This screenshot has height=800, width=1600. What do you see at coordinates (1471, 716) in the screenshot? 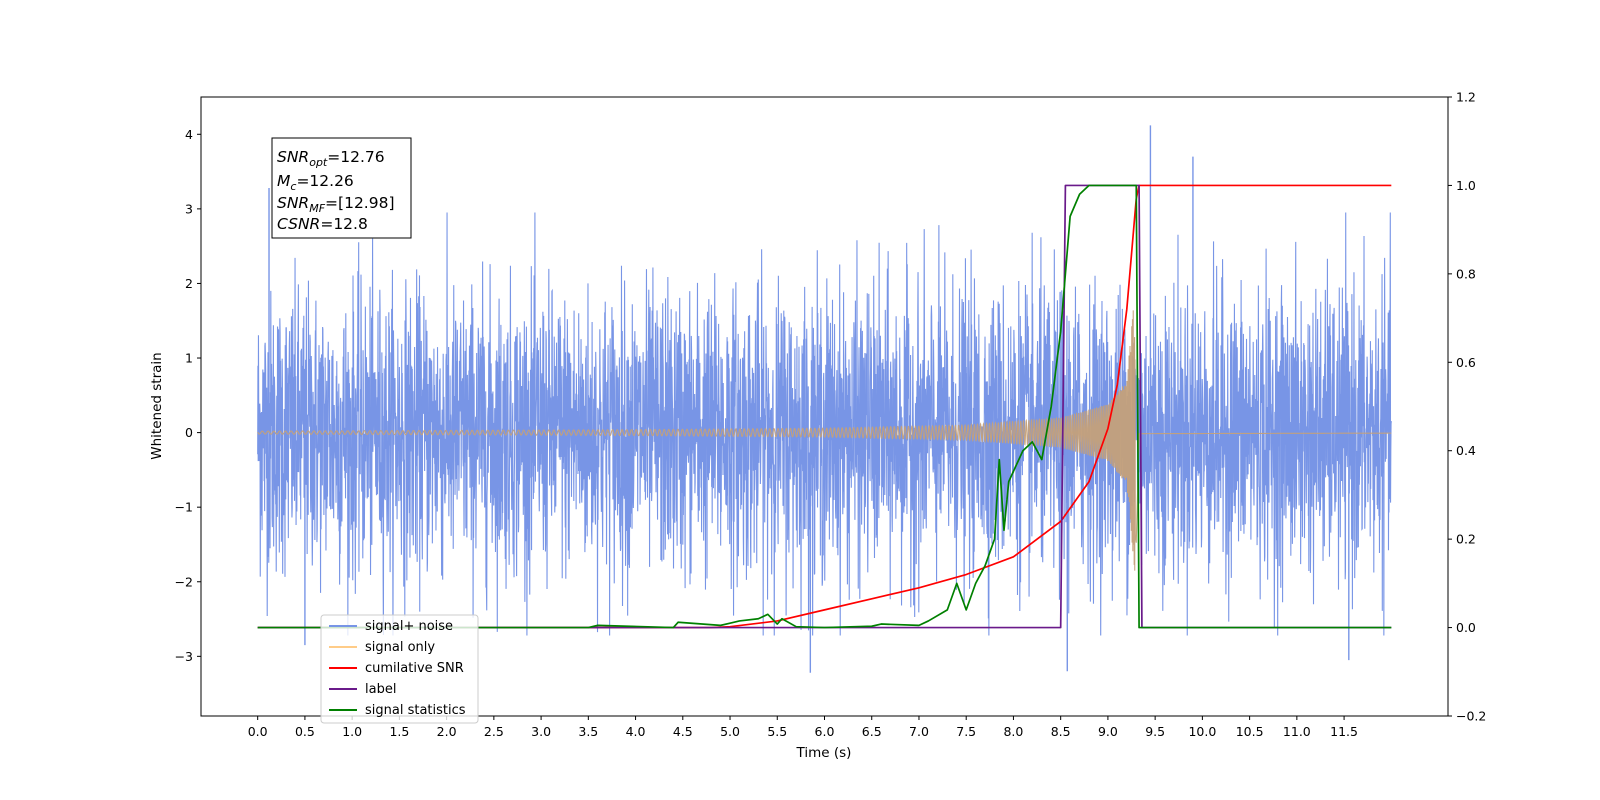
I see `y2-tick-label: −0.2` at bounding box center [1471, 716].